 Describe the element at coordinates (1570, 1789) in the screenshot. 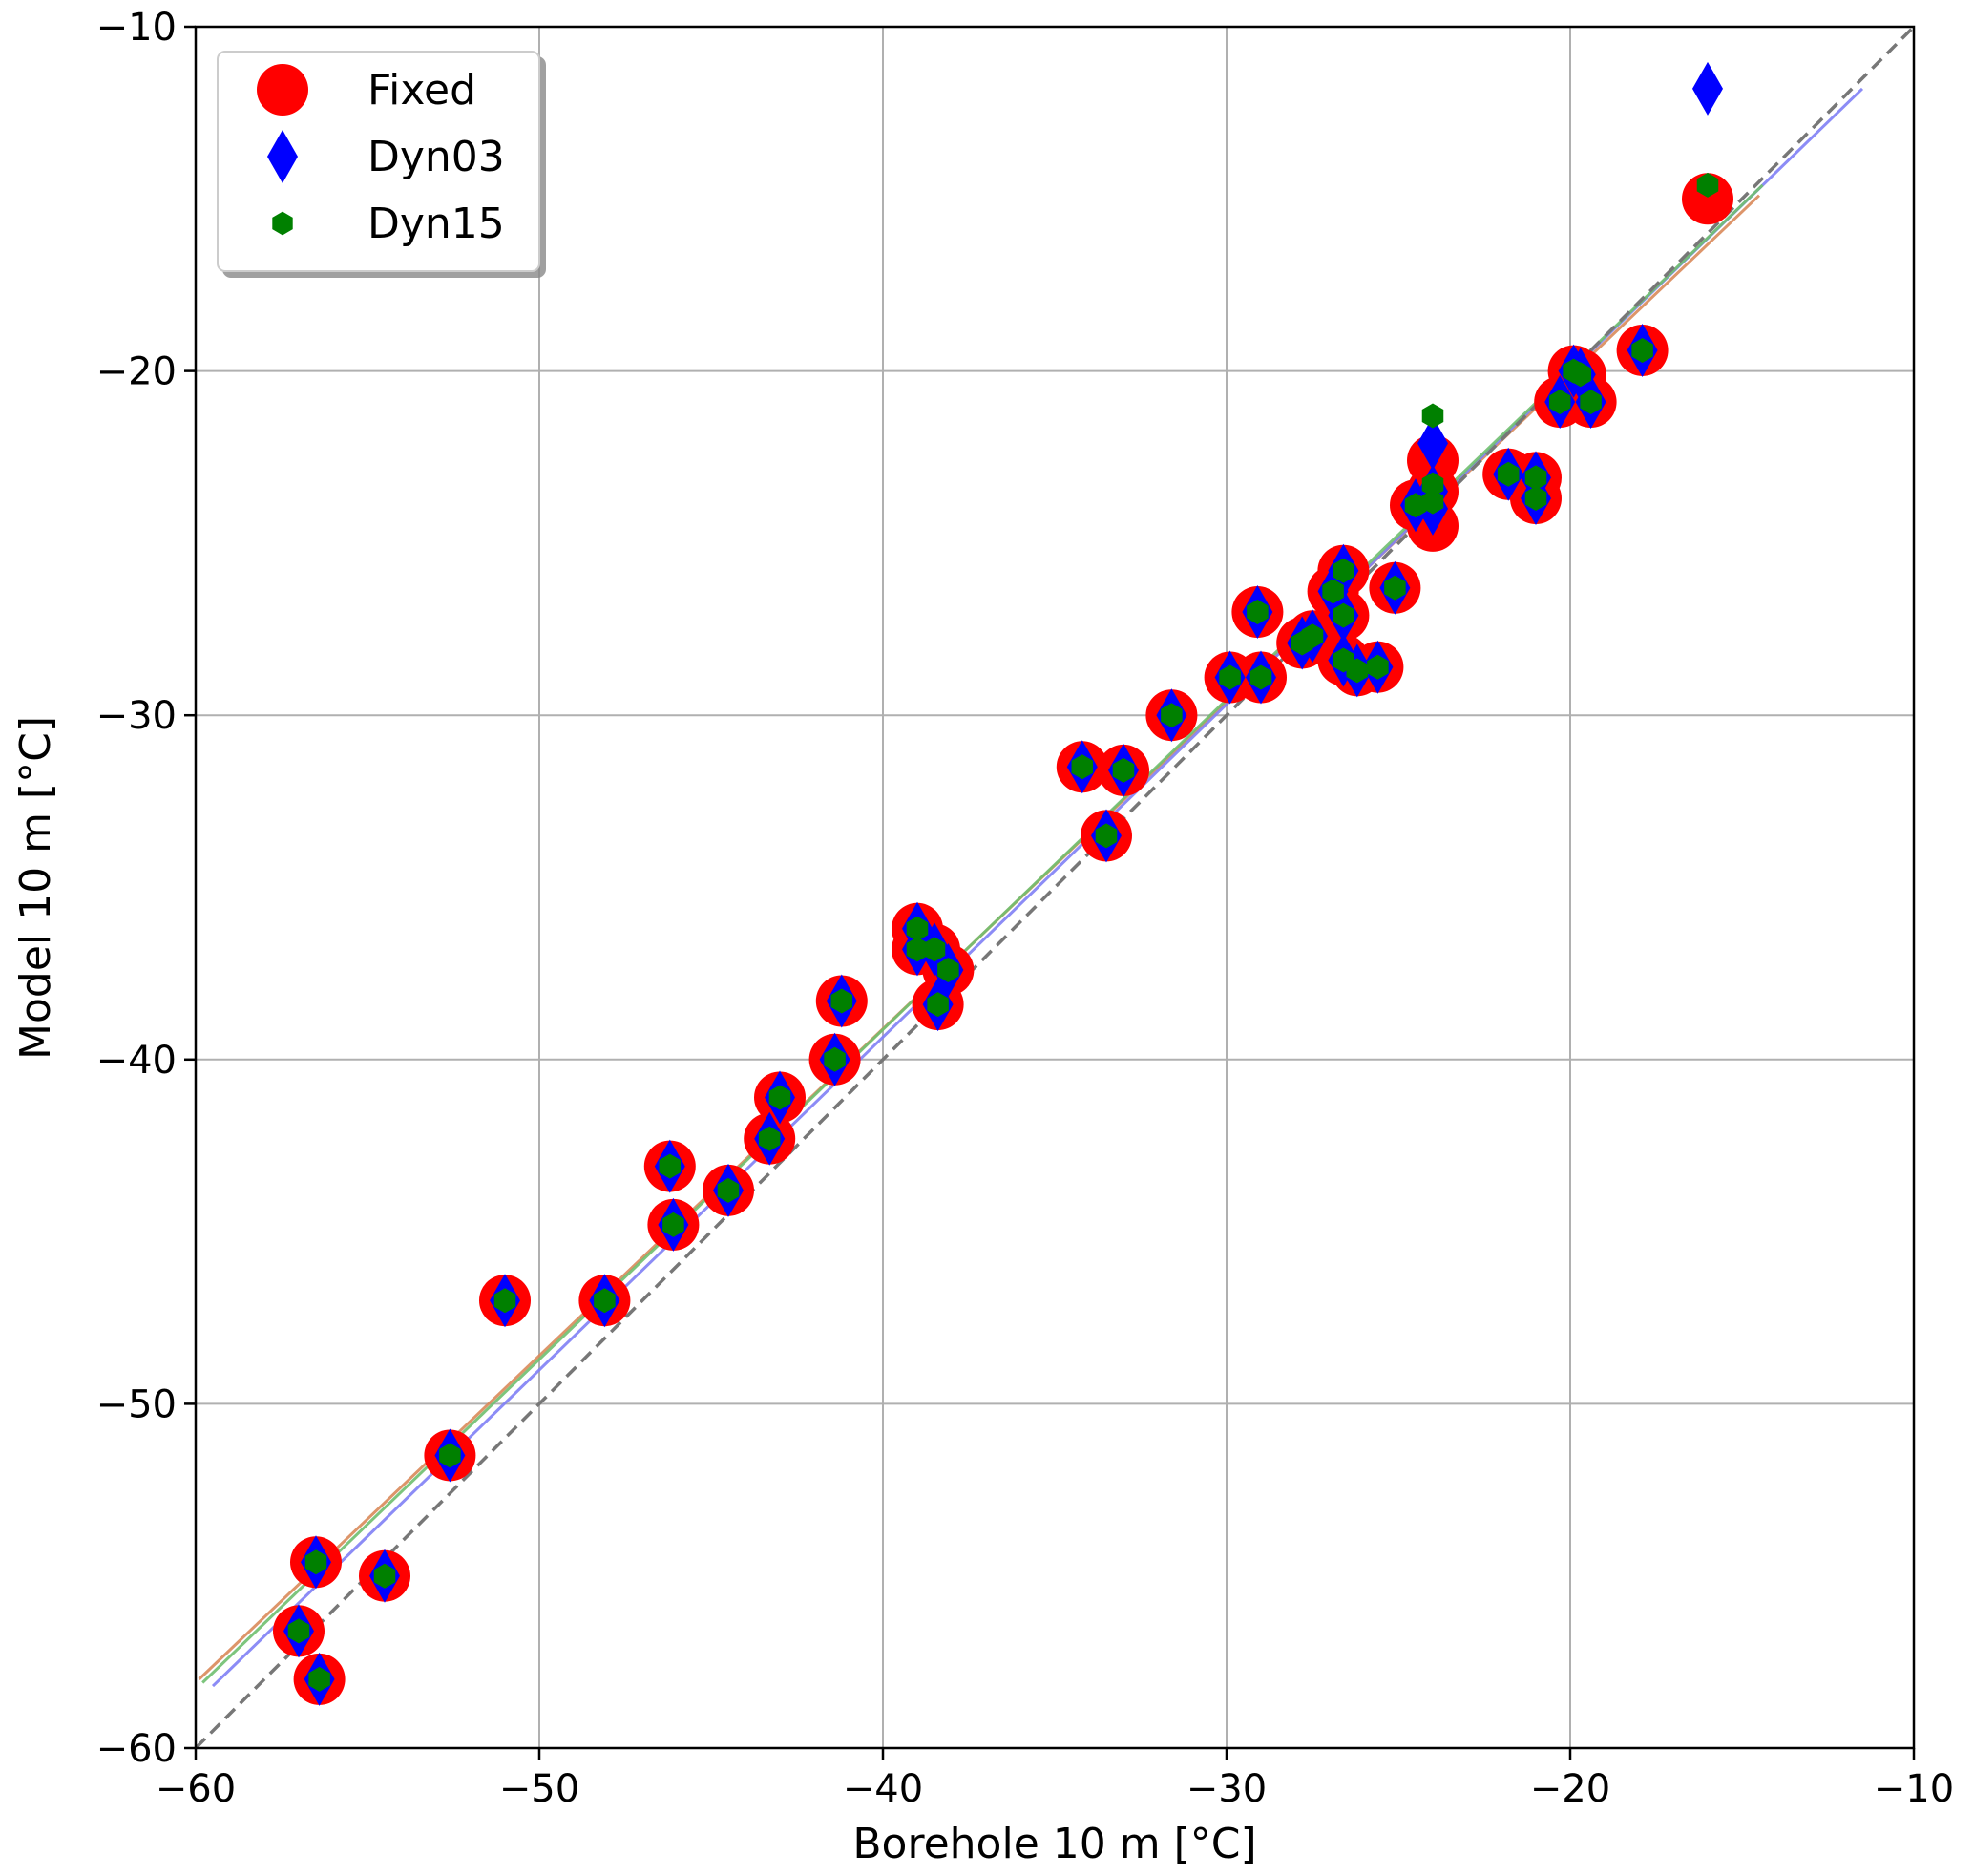

I see `x-tick-label-4: −20` at that location.